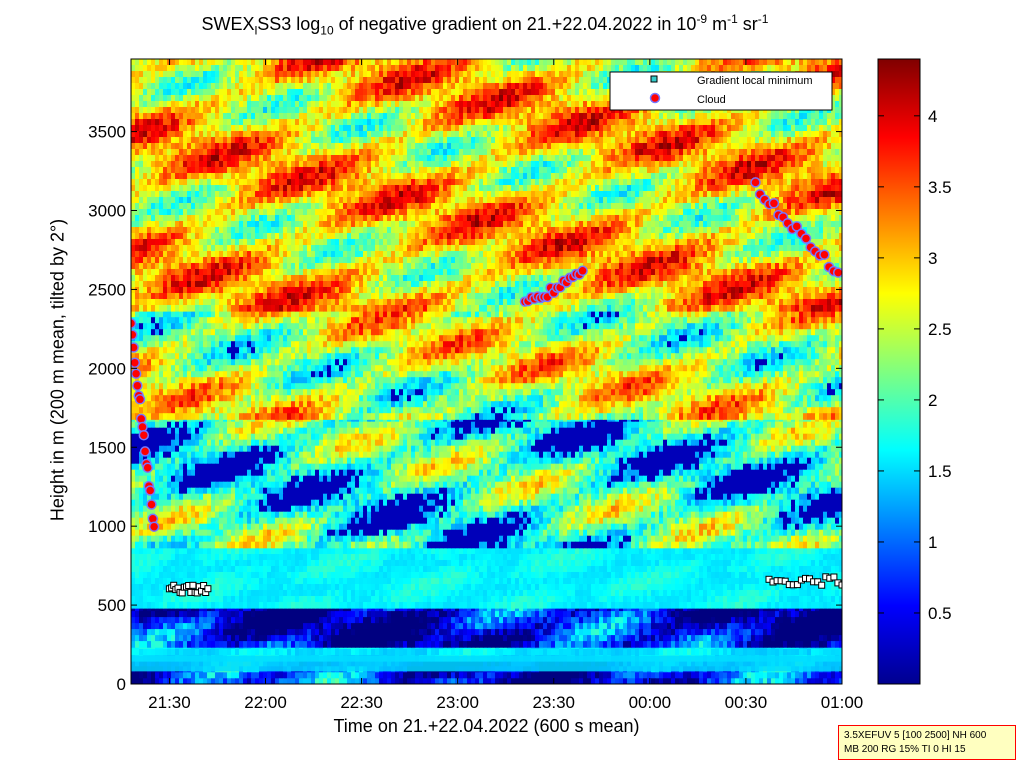 This screenshot has height=767, width=1023. Describe the element at coordinates (112, 605) in the screenshot. I see `y-tick-label: 500` at that location.